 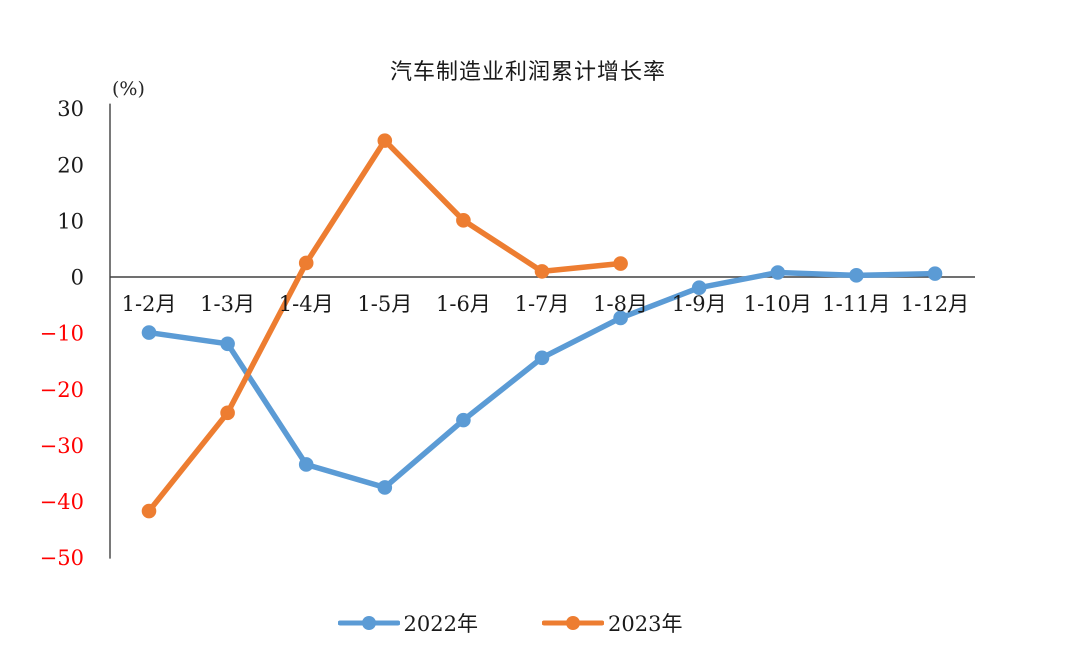 I want to click on chart-title: 汽车制造业利润累计增长率, so click(x=527, y=72).